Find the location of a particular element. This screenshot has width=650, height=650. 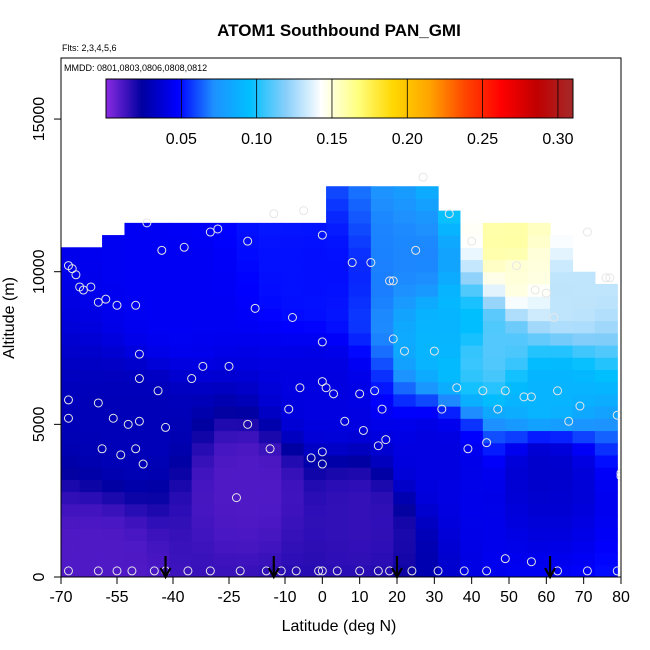

colorbar-tick-label: 0.10 is located at coordinates (256, 139).